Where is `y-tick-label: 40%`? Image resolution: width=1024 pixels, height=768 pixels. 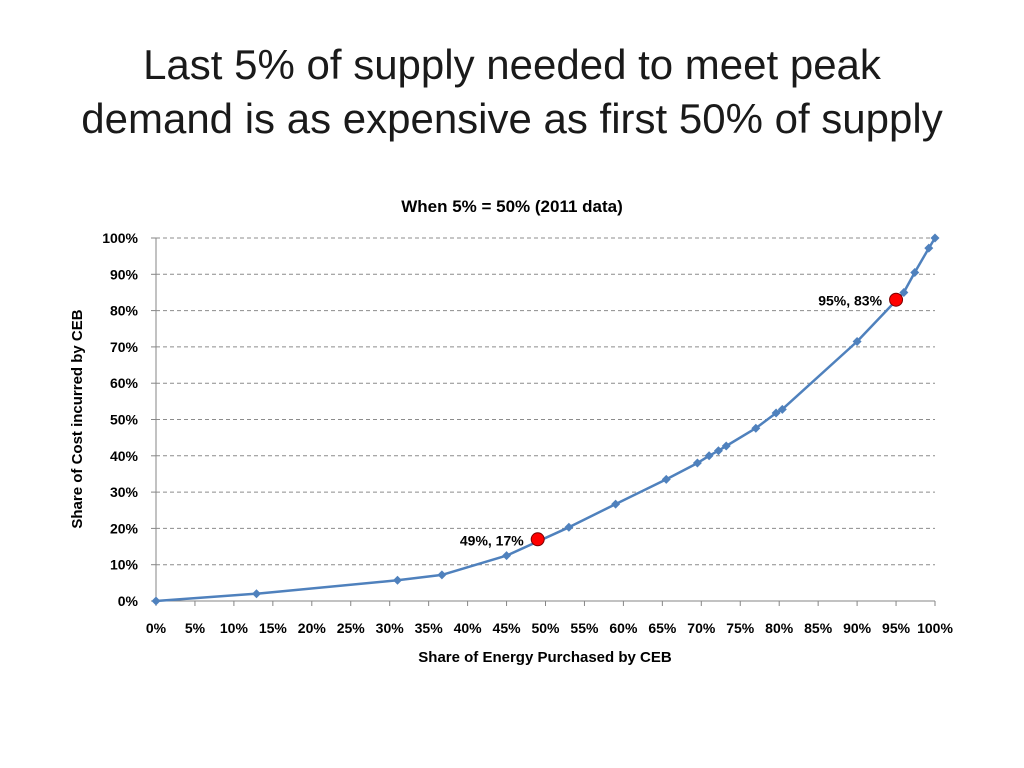 y-tick-label: 40% is located at coordinates (124, 456).